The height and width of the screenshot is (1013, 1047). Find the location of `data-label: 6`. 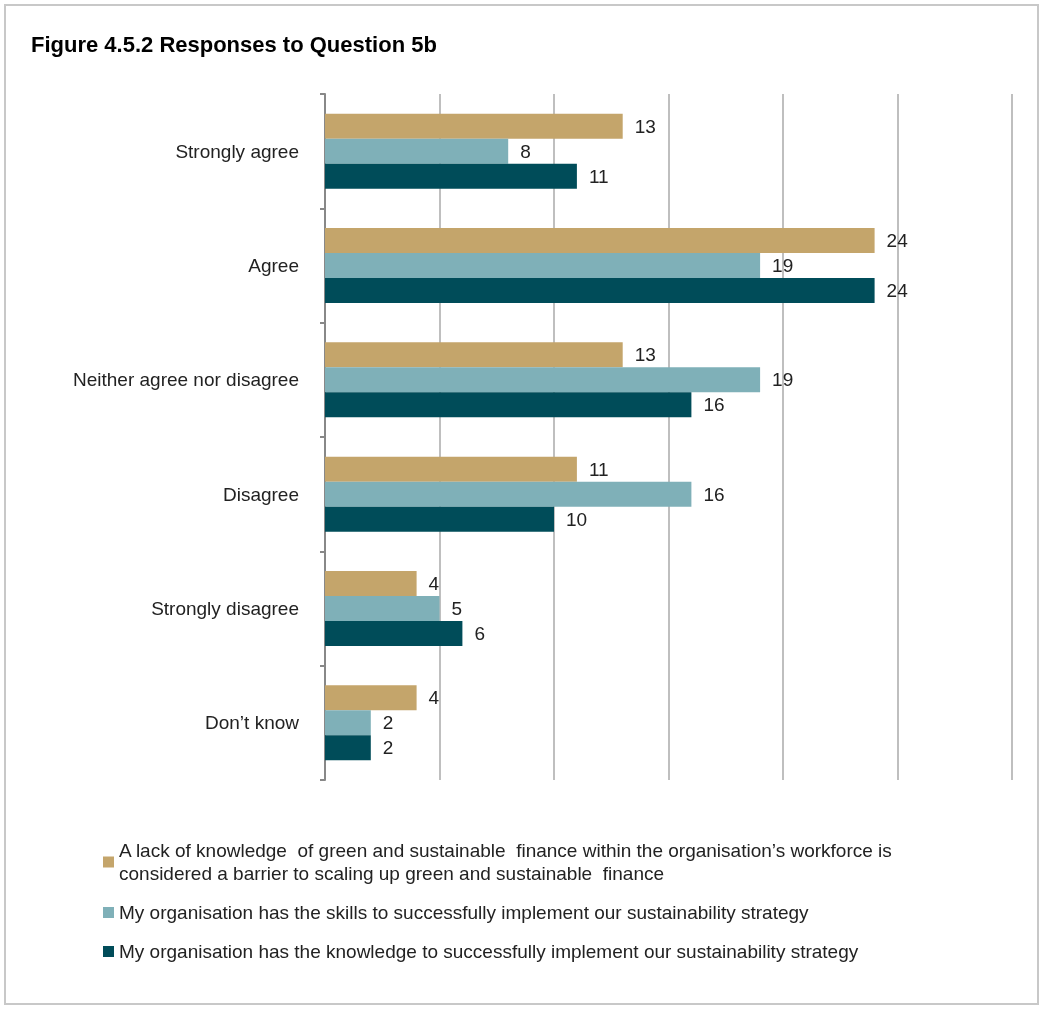

data-label: 6 is located at coordinates (479, 633).